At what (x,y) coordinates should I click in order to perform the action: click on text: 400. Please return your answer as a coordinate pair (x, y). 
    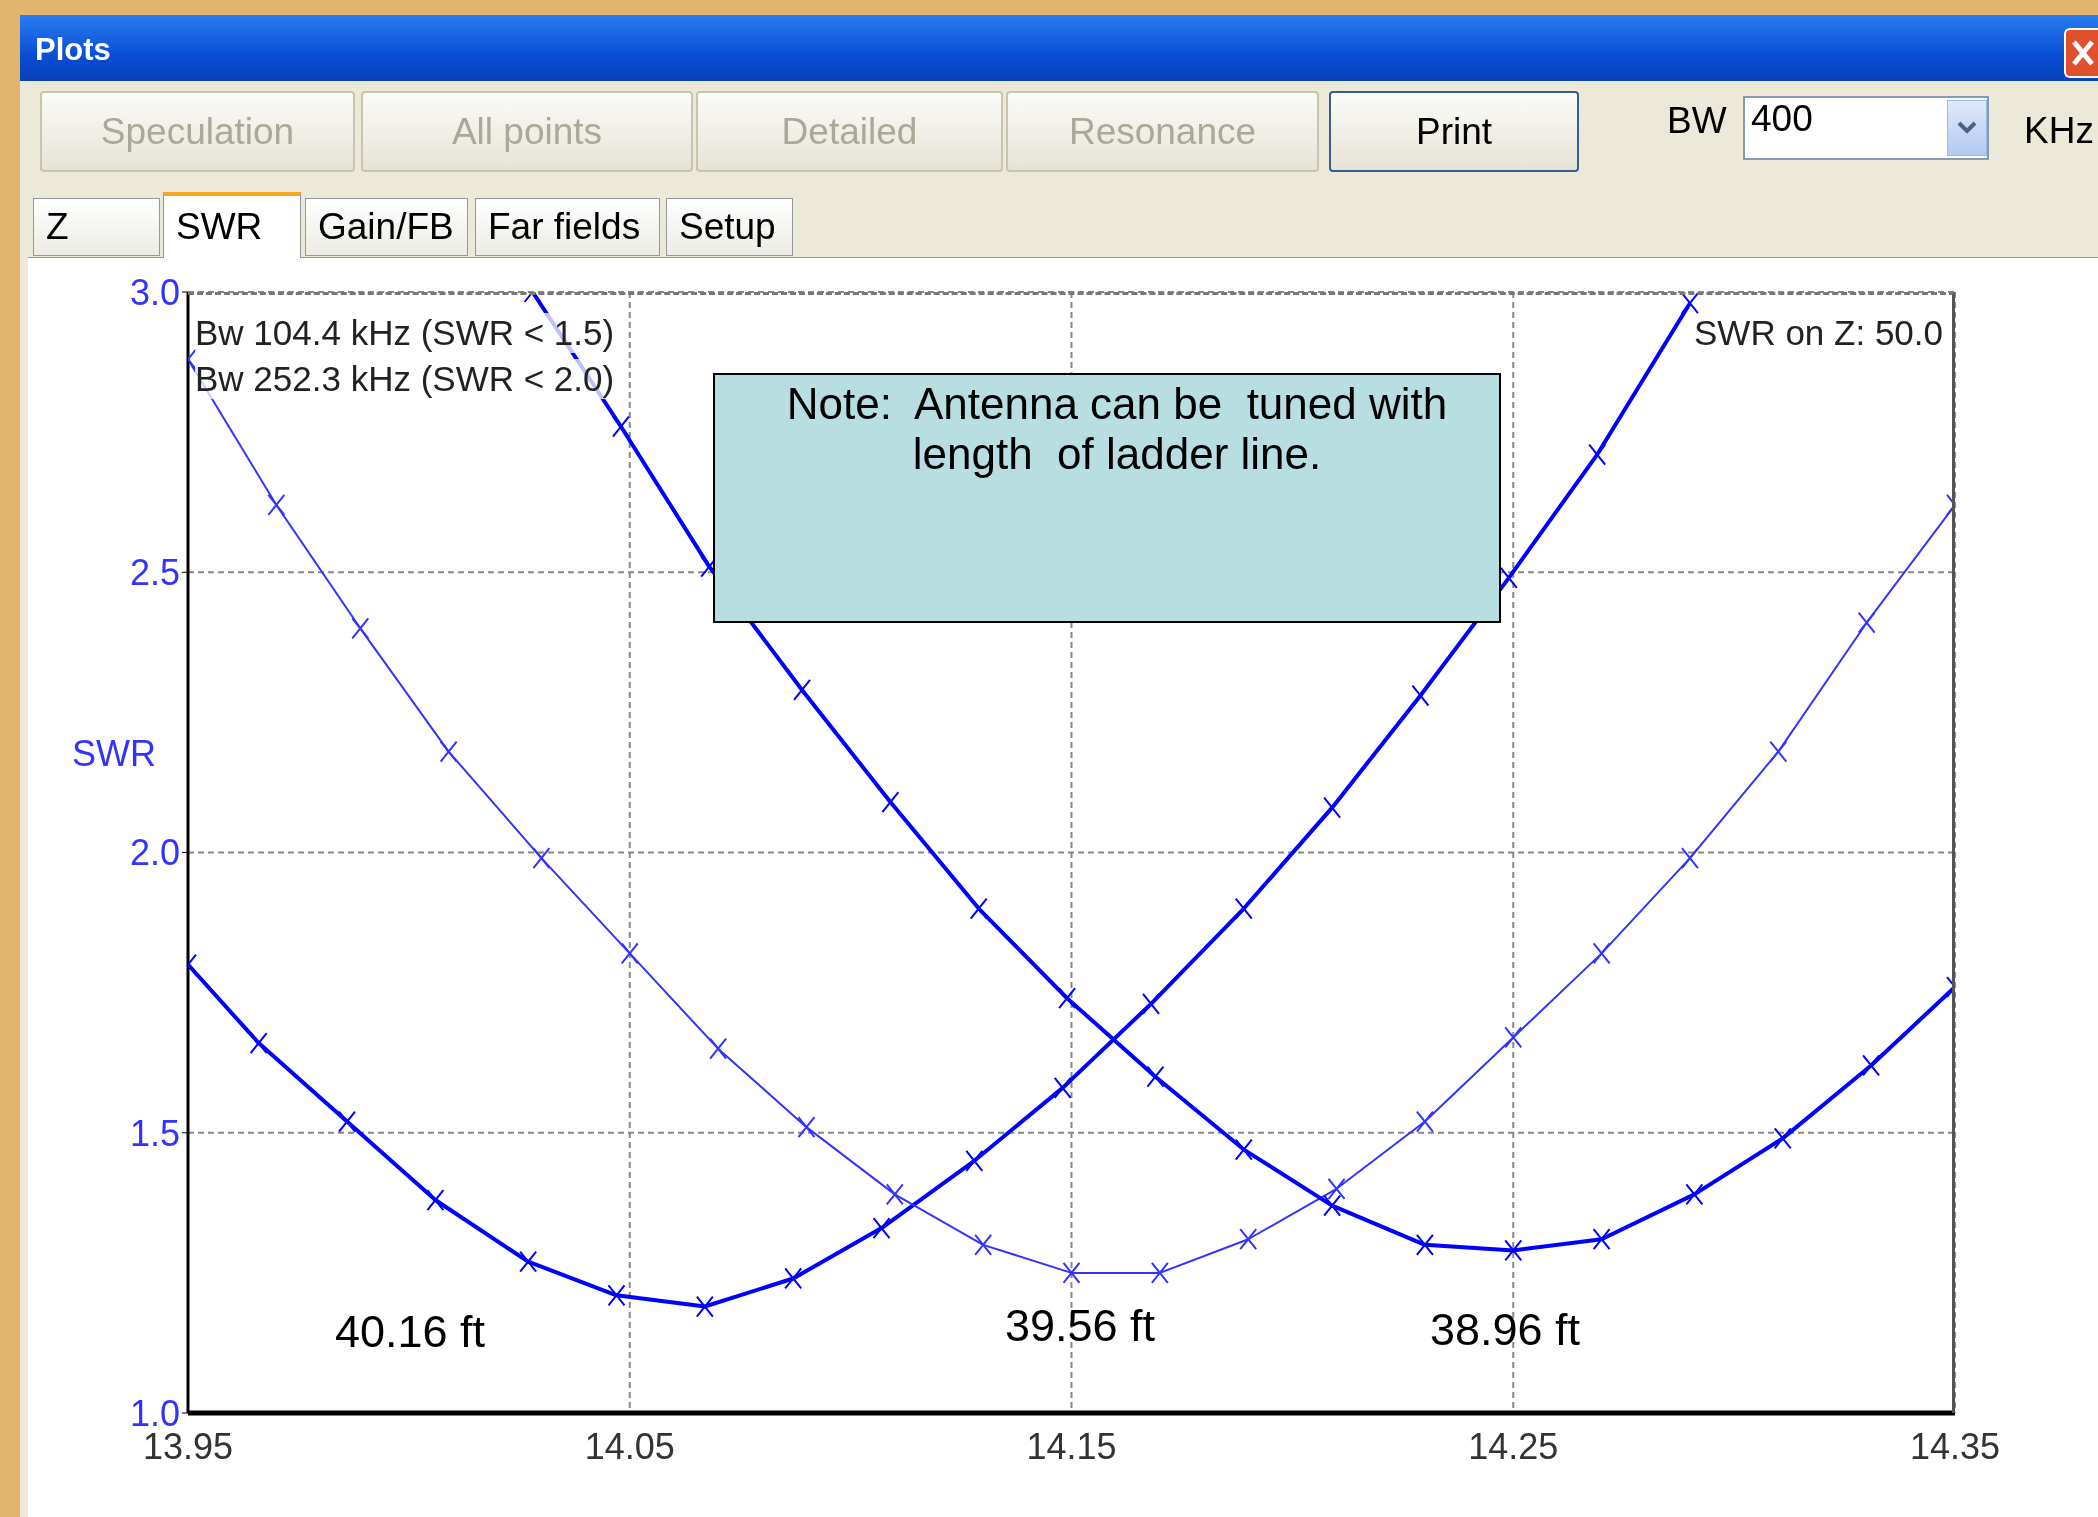
    Looking at the image, I should click on (1866, 128).